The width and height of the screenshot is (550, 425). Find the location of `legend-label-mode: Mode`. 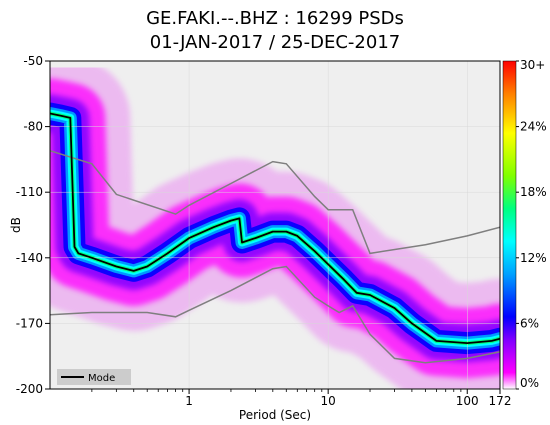

legend-label-mode: Mode is located at coordinates (101, 378).